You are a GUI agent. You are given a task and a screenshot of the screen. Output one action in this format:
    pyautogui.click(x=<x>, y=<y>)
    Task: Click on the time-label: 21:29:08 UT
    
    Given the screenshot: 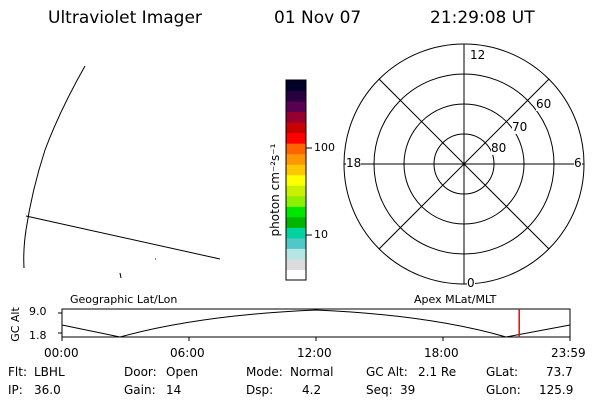 What is the action you would take?
    pyautogui.click(x=482, y=18)
    